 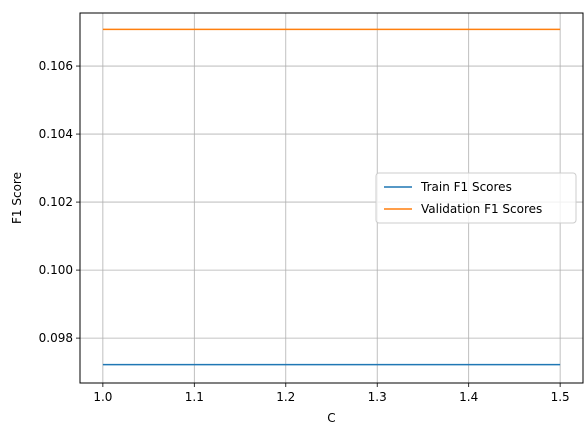 I want to click on x-tick-label: 1.0, so click(x=102, y=397).